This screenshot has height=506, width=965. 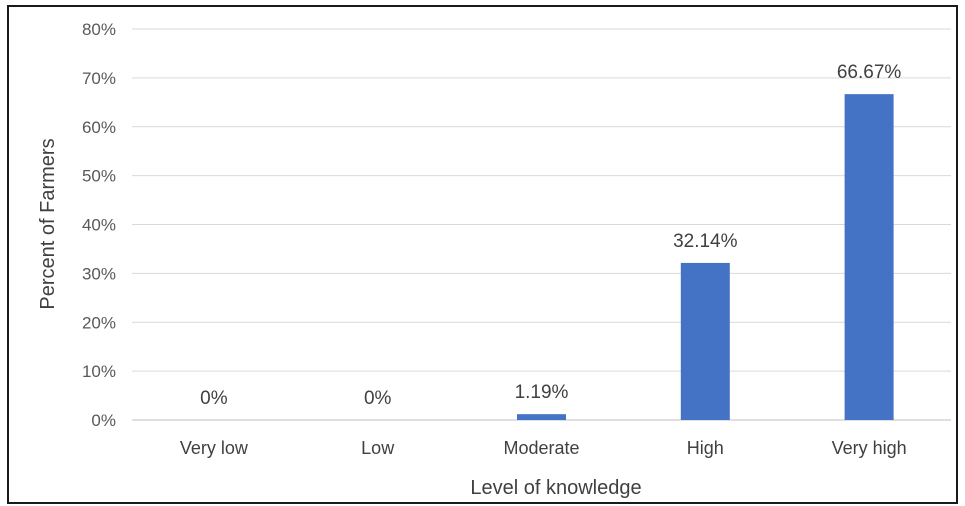 I want to click on x-axis-ticks: Very low Low Moderate High Very high, so click(x=543, y=448).